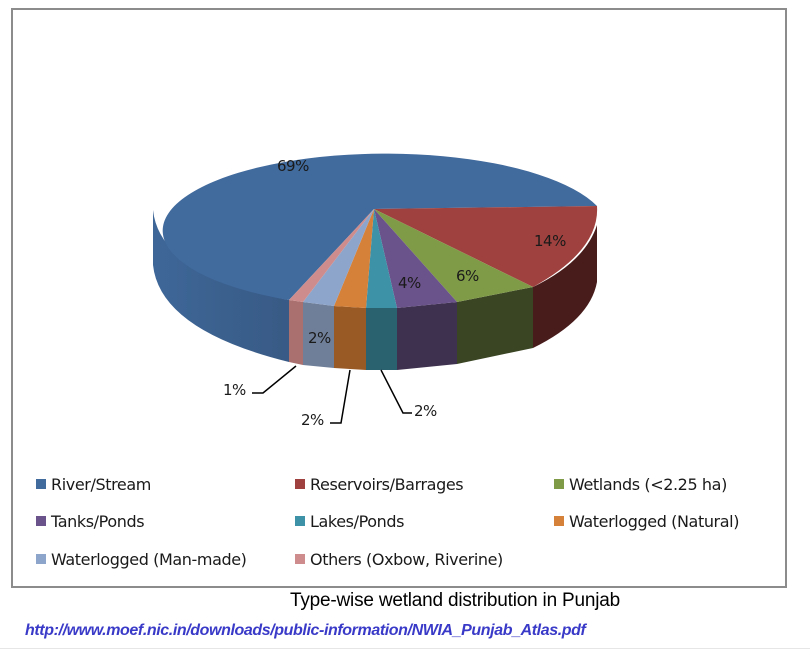  I want to click on slice-side-river, so click(221, 286).